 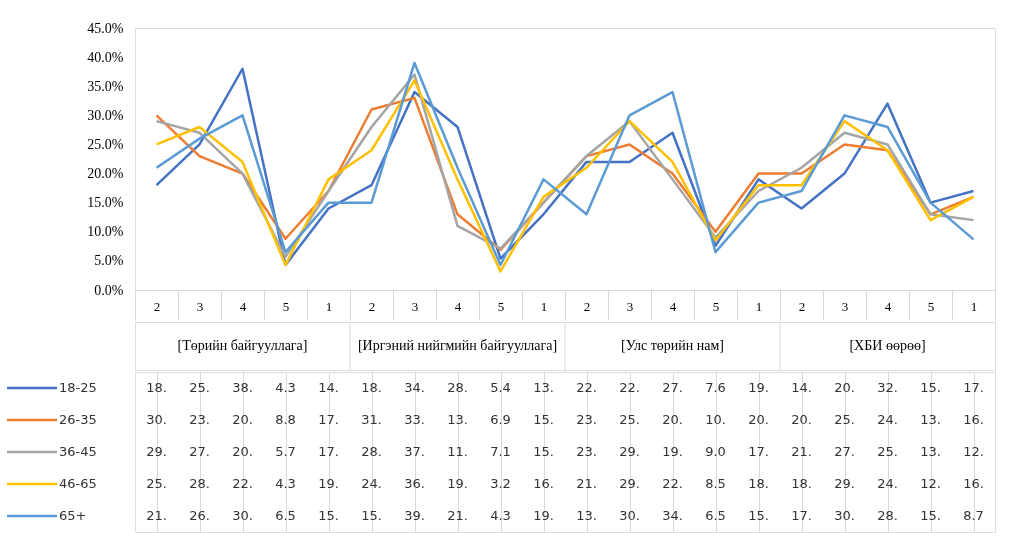 What do you see at coordinates (242, 387) in the screenshot?
I see `data-label: 38.` at bounding box center [242, 387].